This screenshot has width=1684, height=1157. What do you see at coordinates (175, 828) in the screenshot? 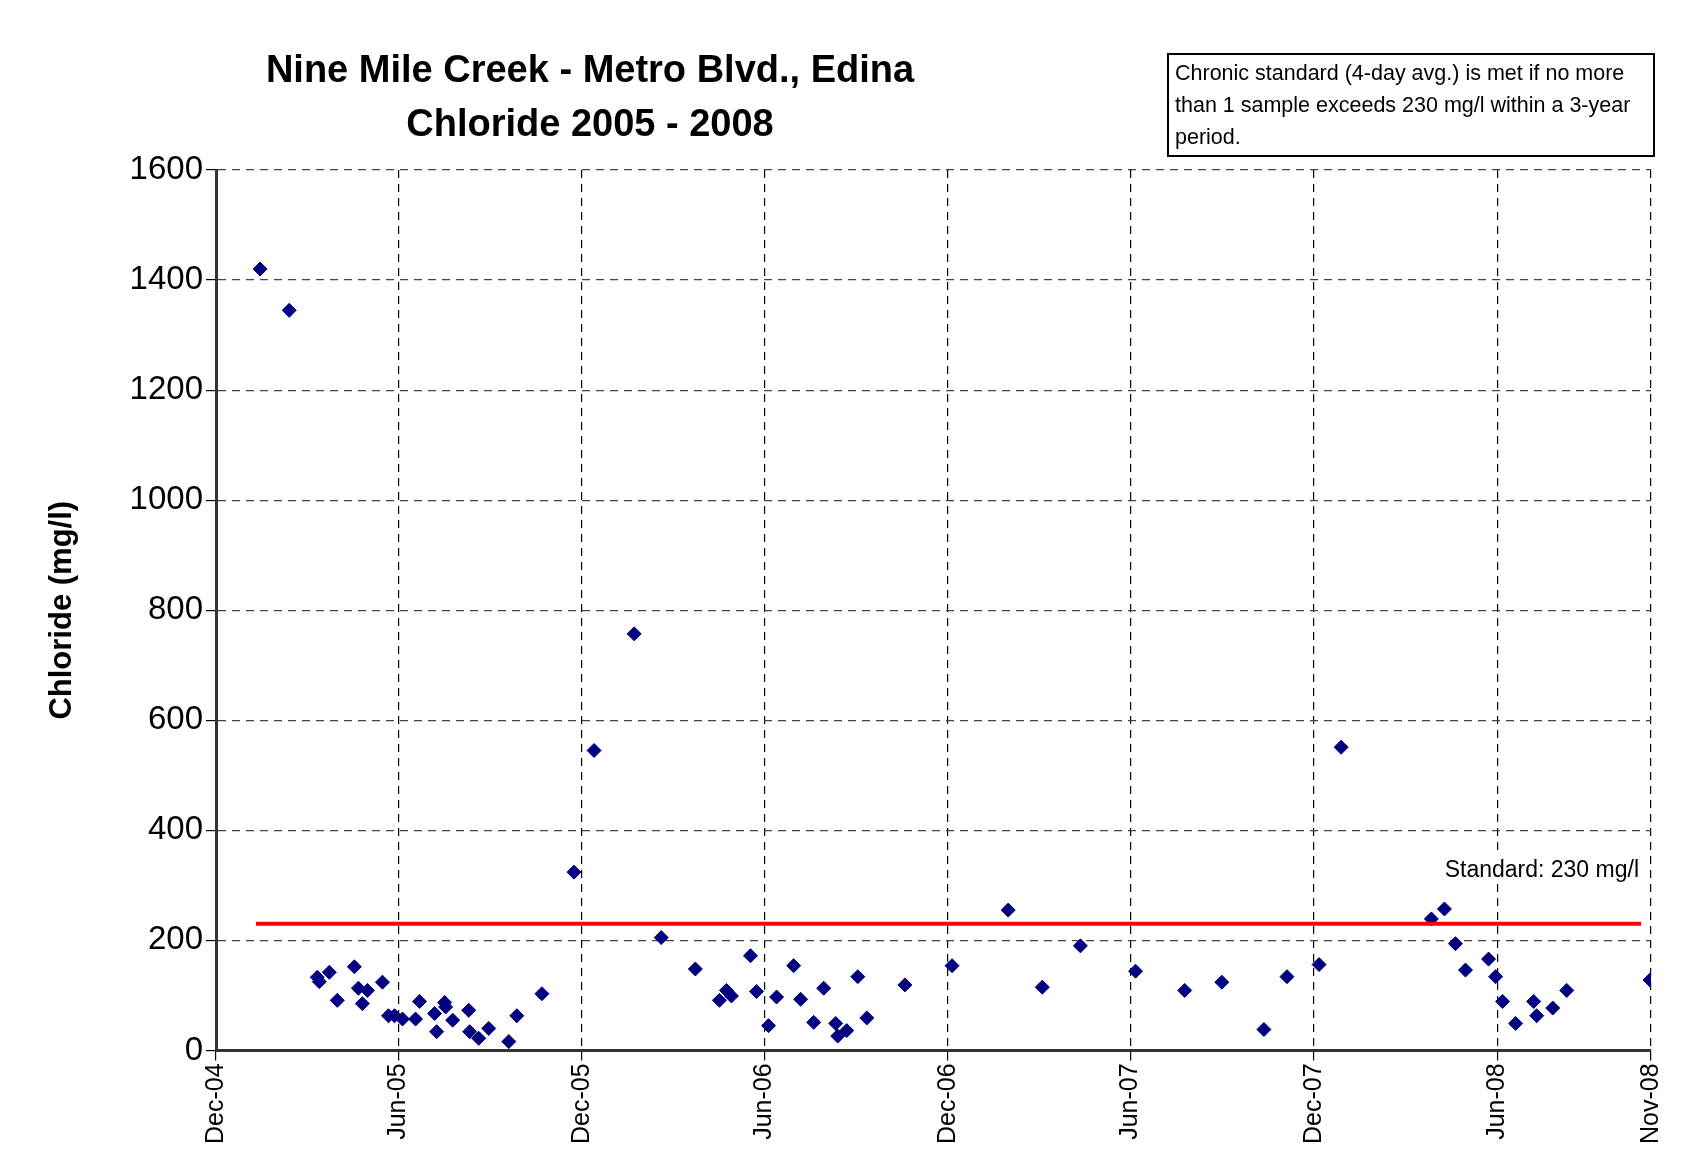
I see `y-tick-label: 400` at bounding box center [175, 828].